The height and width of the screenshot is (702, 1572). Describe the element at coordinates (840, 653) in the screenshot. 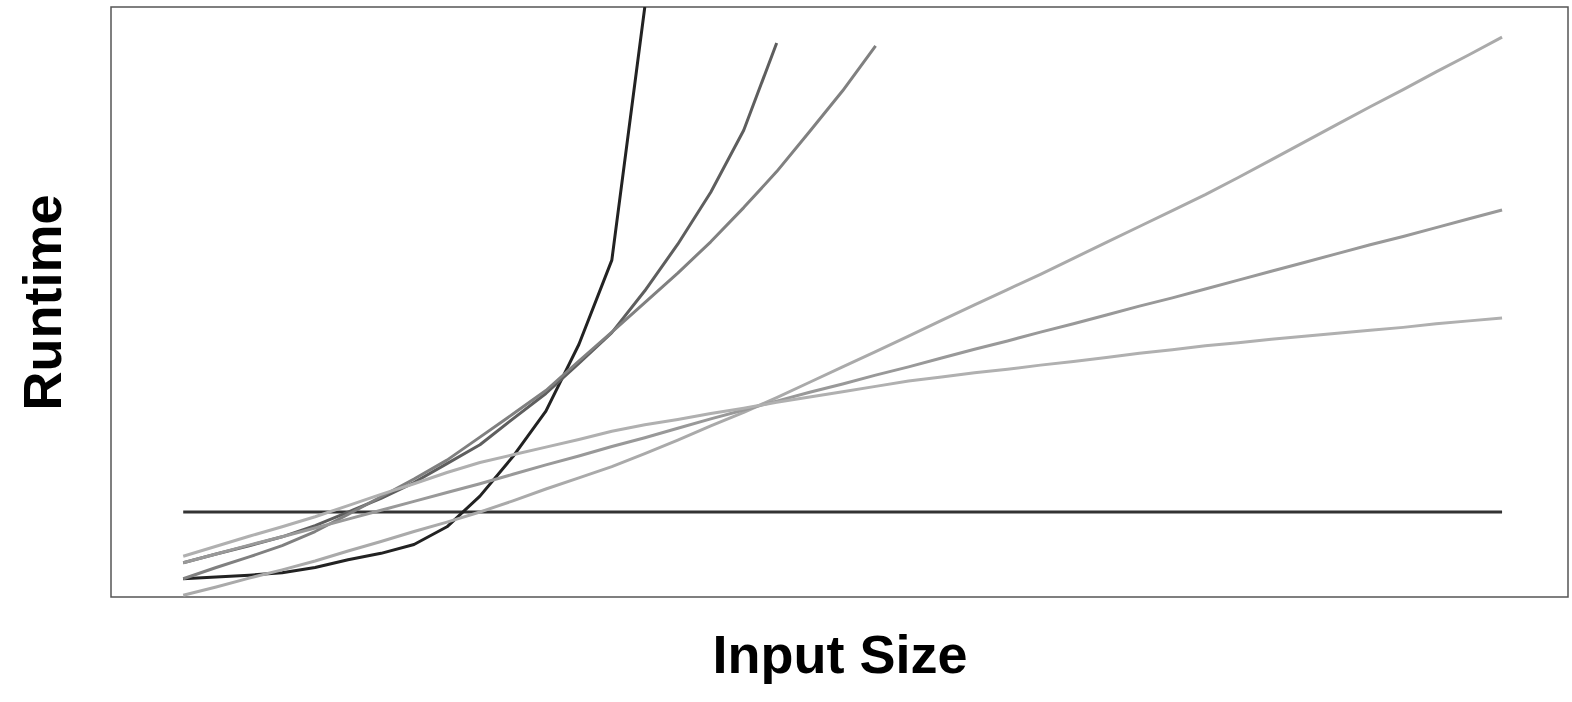

I see `x-axis-title: Input Size` at that location.